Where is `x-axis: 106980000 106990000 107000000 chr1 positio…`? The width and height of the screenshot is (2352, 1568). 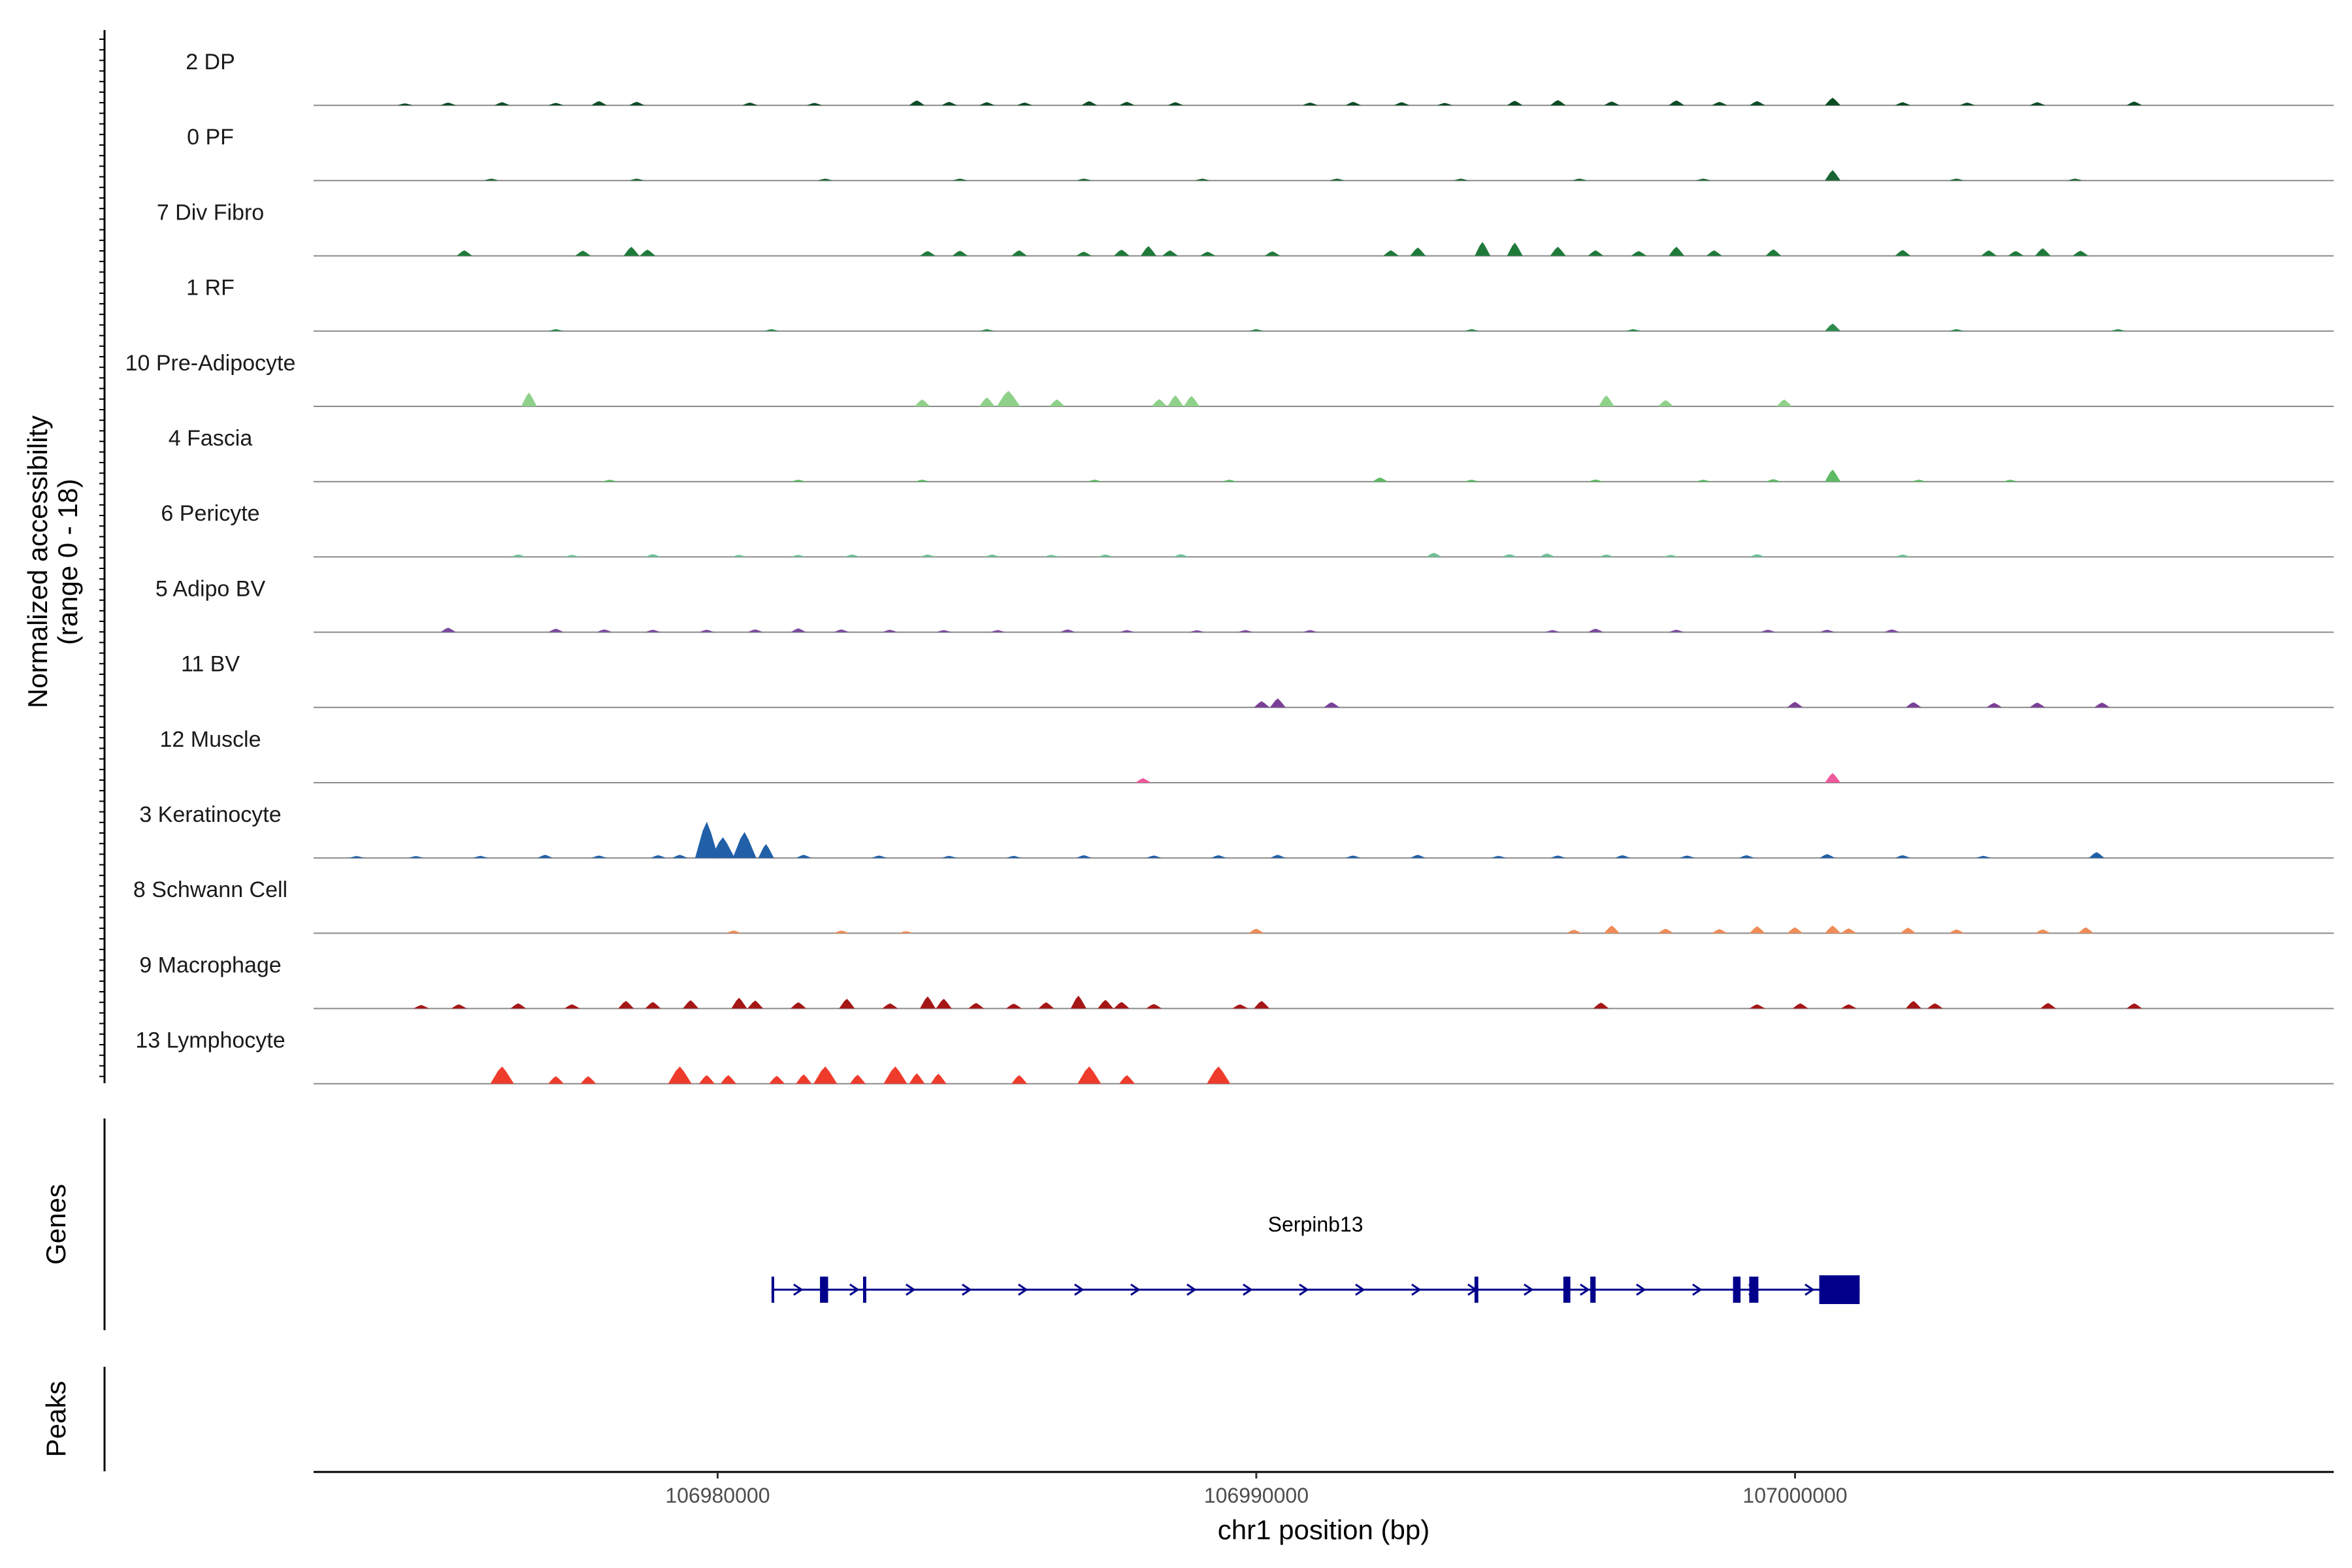
x-axis: 106980000 106990000 107000000 chr1 positio… is located at coordinates (1324, 1508).